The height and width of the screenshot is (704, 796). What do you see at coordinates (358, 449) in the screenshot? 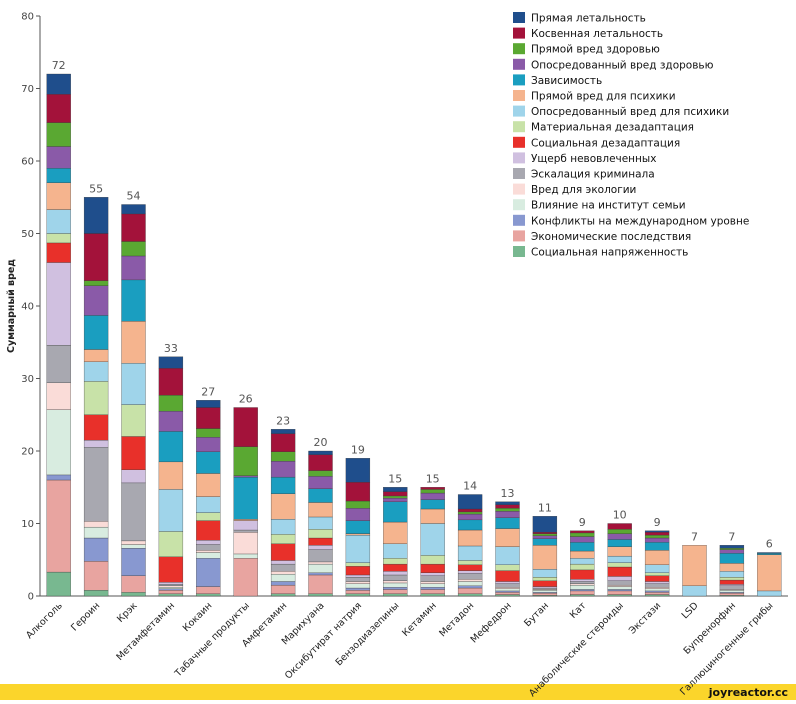
I see `total-label: 19` at bounding box center [358, 449].